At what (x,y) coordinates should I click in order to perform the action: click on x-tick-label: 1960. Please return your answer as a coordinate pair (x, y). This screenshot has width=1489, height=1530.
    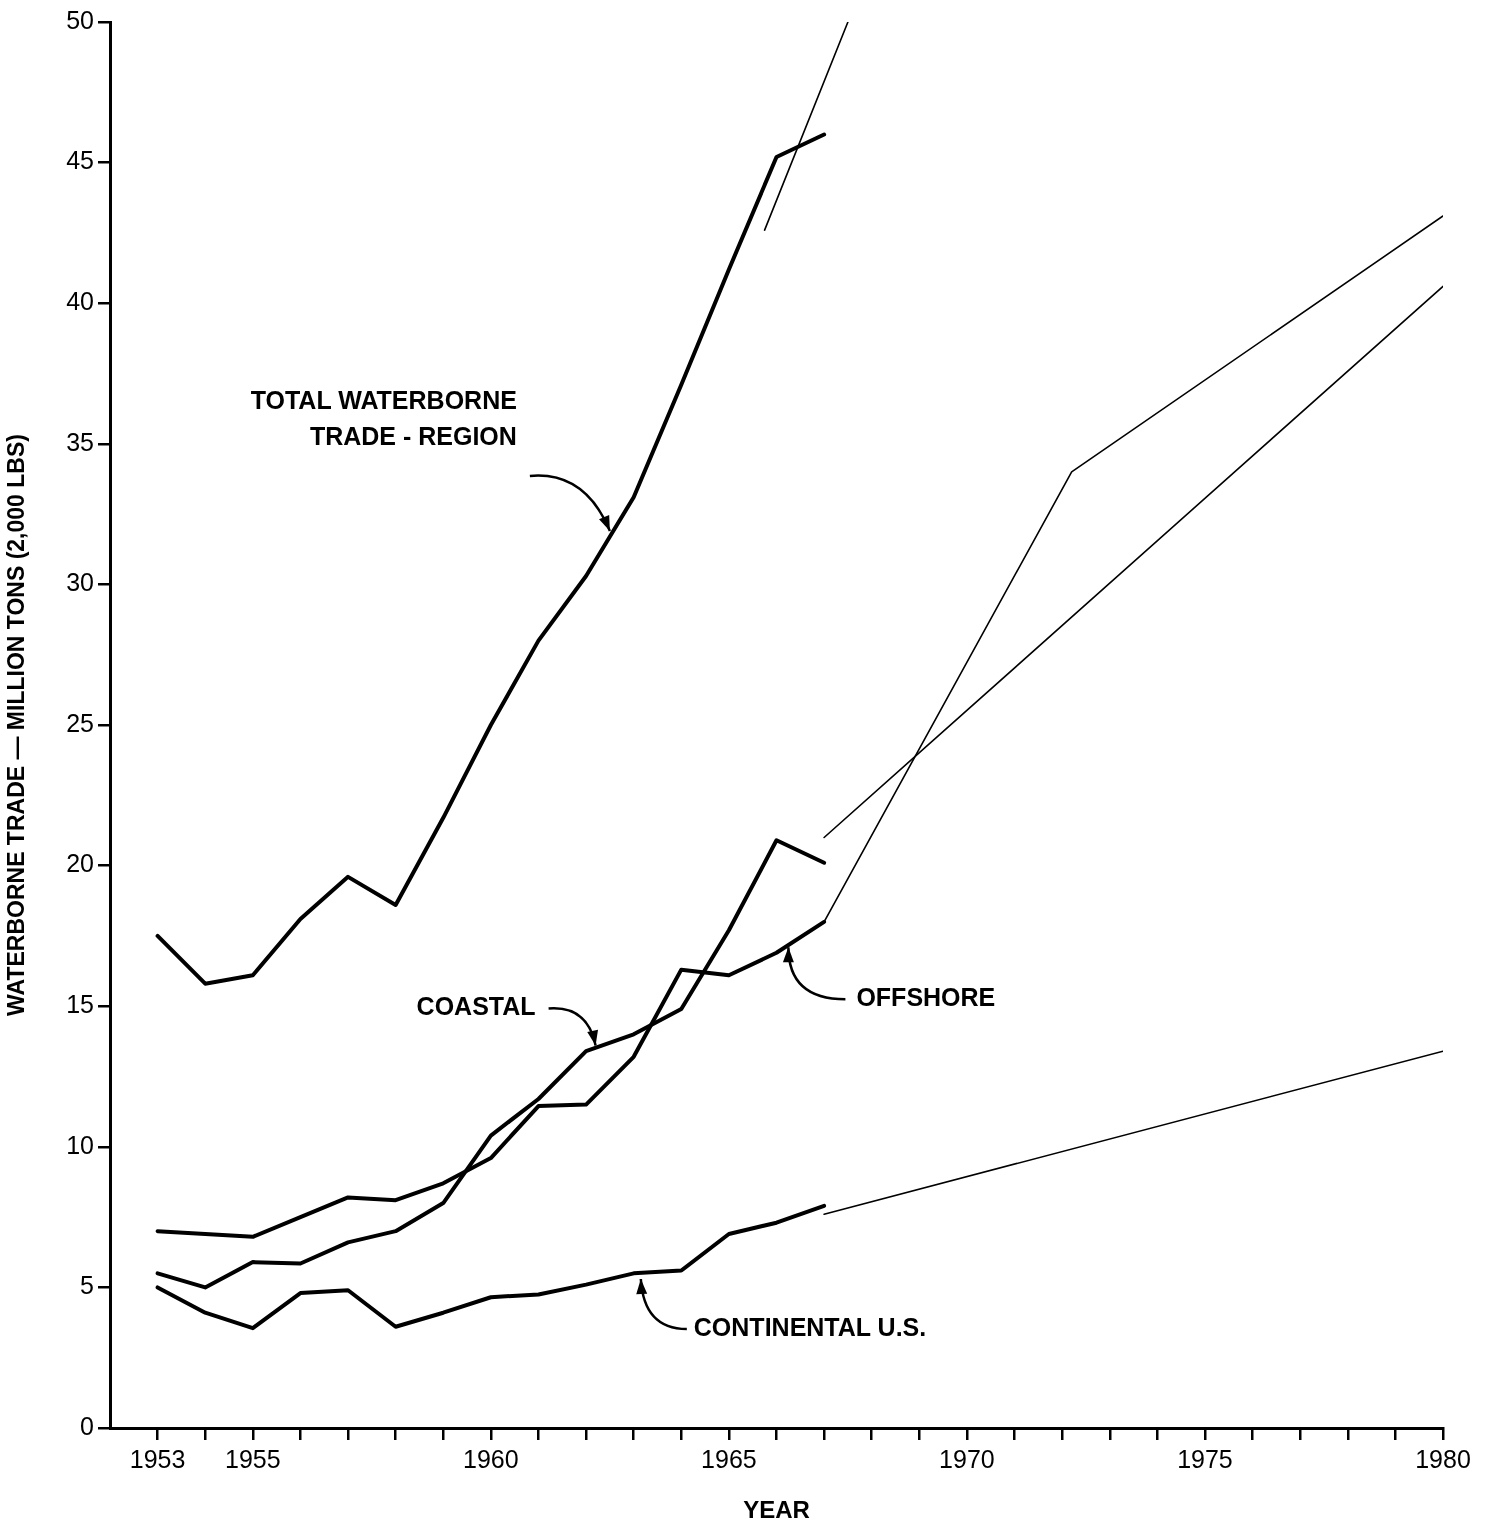
    Looking at the image, I should click on (491, 1458).